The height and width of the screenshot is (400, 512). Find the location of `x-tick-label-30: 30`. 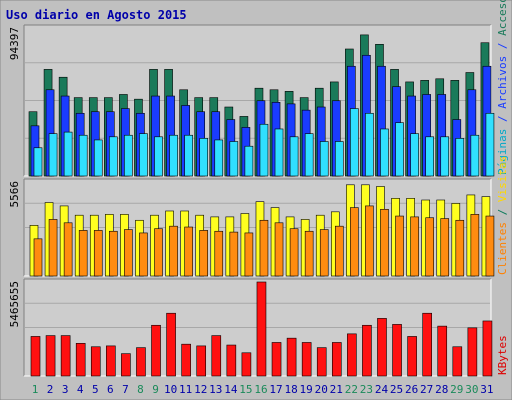

x-tick-label-30: 30 is located at coordinates (471, 389).